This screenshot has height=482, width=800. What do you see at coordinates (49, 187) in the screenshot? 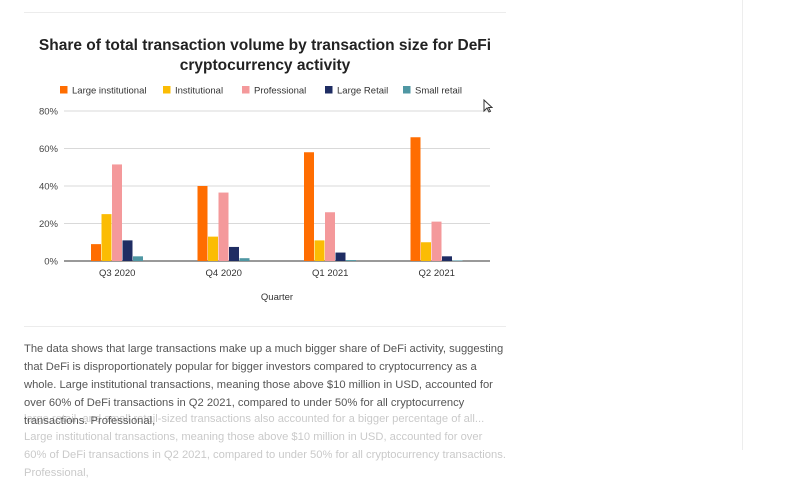
I see `y-tick-label: 40%` at bounding box center [49, 187].